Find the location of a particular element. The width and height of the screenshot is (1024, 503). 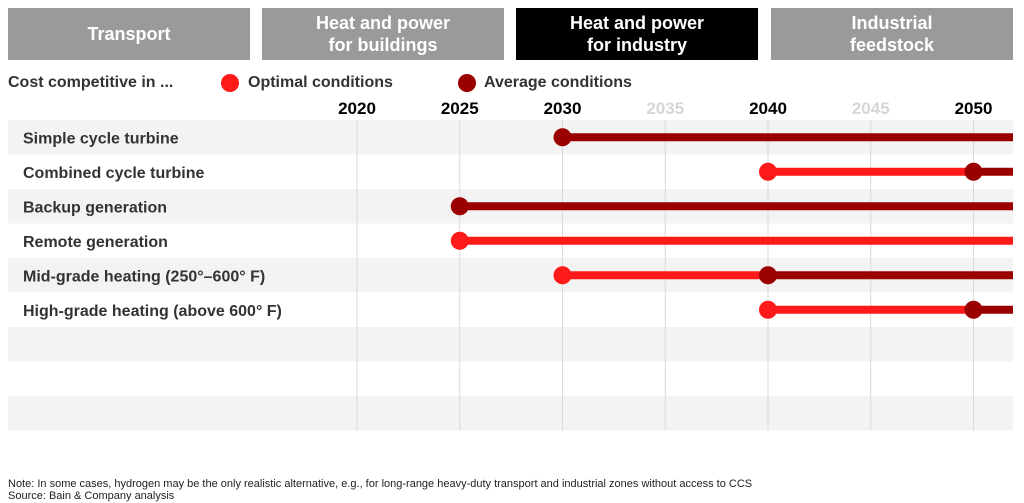

average-legend-label: Average conditions is located at coordinates (558, 82).